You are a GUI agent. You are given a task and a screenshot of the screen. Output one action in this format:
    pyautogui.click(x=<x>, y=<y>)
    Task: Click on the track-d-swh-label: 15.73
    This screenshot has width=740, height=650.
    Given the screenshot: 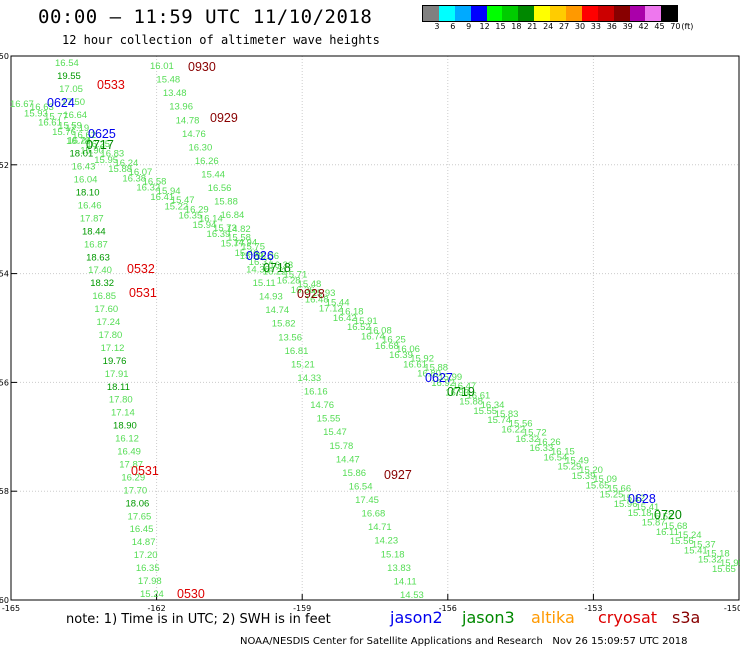 What is the action you would take?
    pyautogui.click(x=225, y=228)
    